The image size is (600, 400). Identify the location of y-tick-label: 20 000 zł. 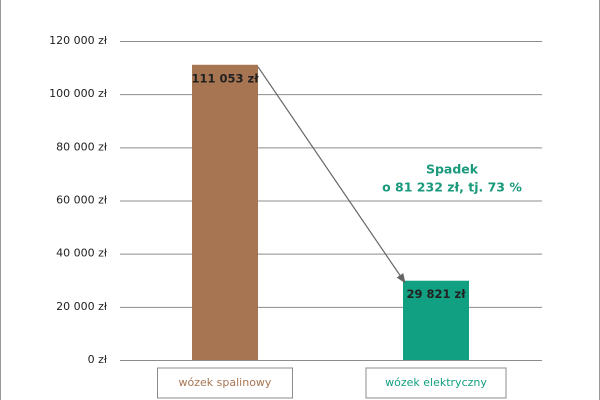
(82, 306).